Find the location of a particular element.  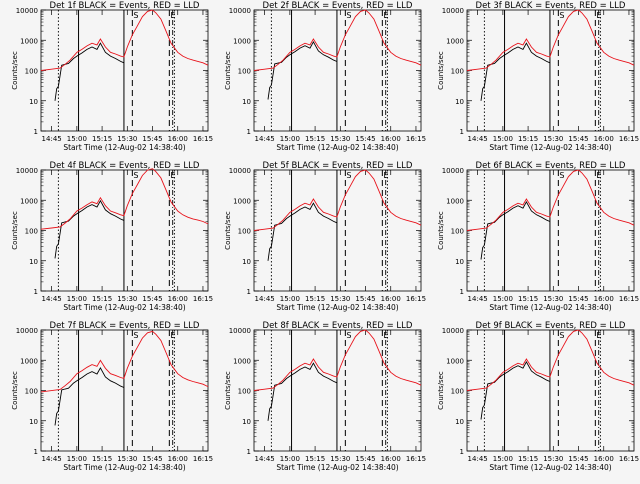

panel-title: Det 3f BLACK = Events, RED = LLD is located at coordinates (551, 6).